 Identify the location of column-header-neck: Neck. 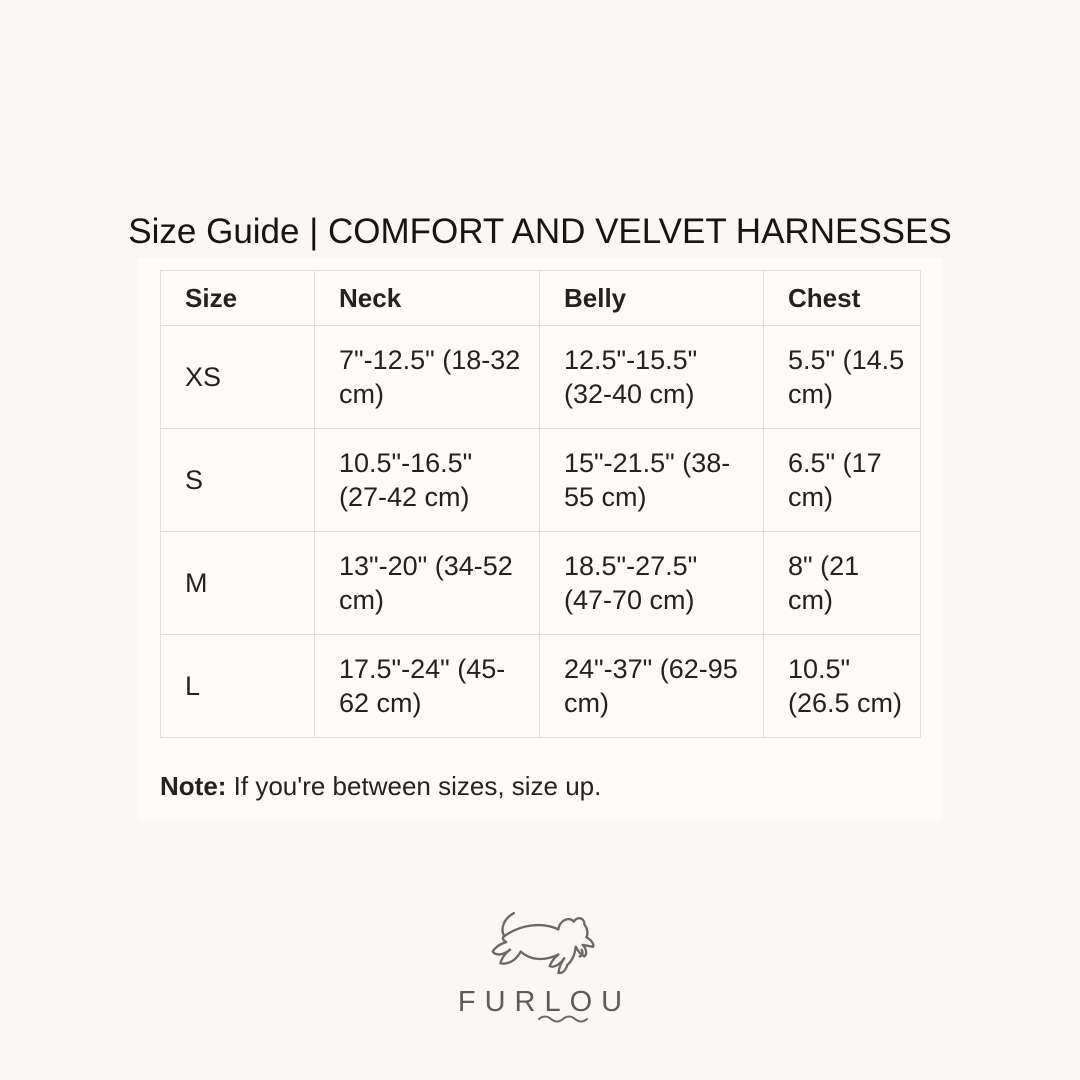
(427, 298).